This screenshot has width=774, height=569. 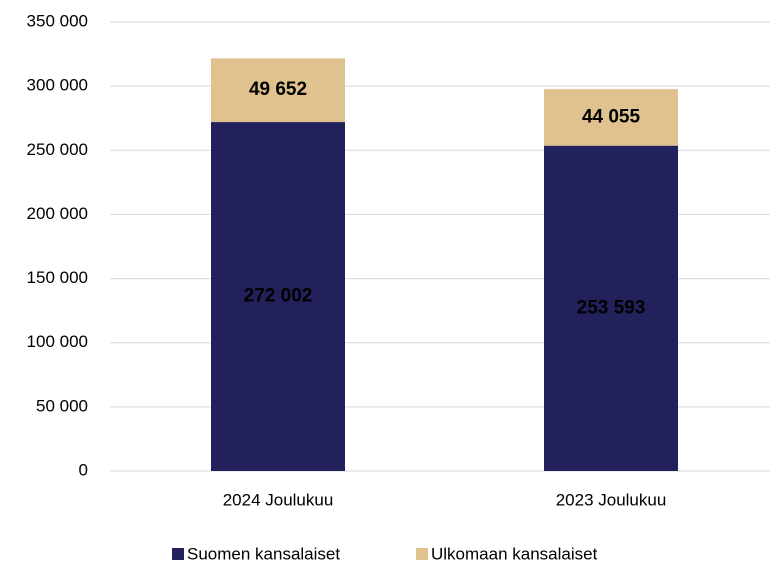 What do you see at coordinates (57, 277) in the screenshot?
I see `y-tick-label: 150 000` at bounding box center [57, 277].